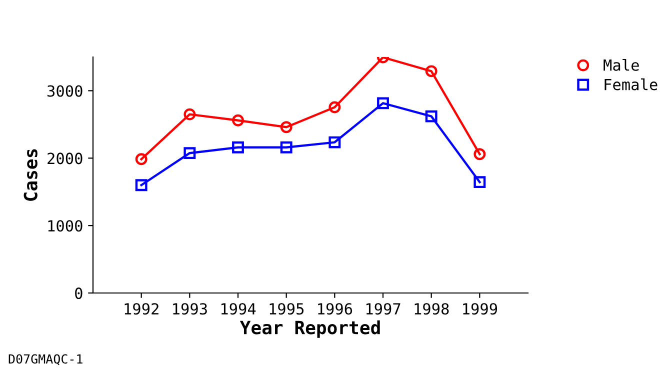 Image resolution: width=662 pixels, height=373 pixels. Describe the element at coordinates (141, 309) in the screenshot. I see `x-tick-label: 1992` at that location.